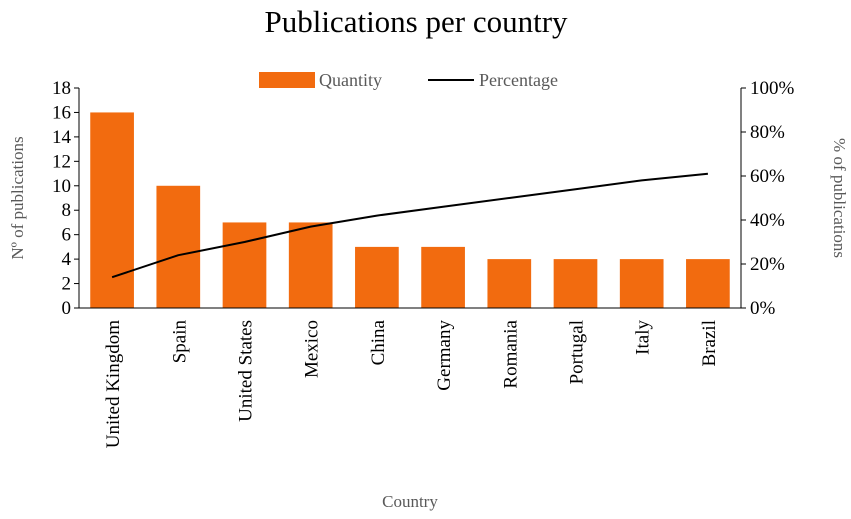 The image size is (851, 519). I want to click on bar-brazil, so click(708, 283).